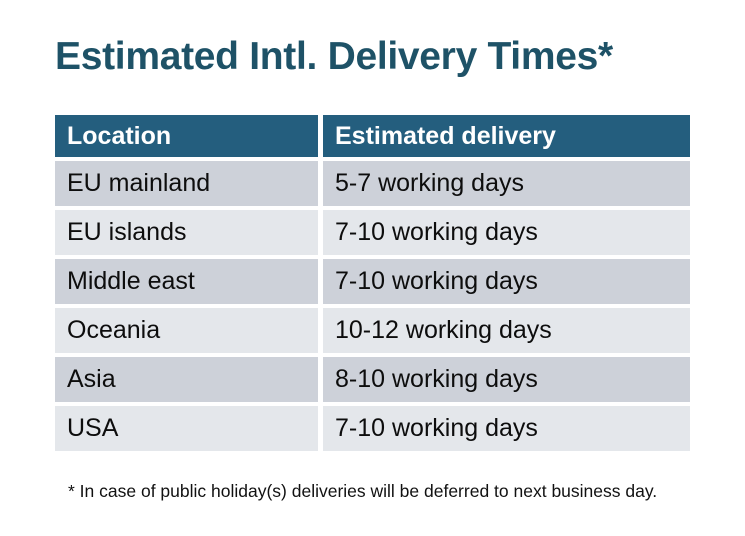 The image size is (745, 536). I want to click on column-header-location: Location, so click(186, 136).